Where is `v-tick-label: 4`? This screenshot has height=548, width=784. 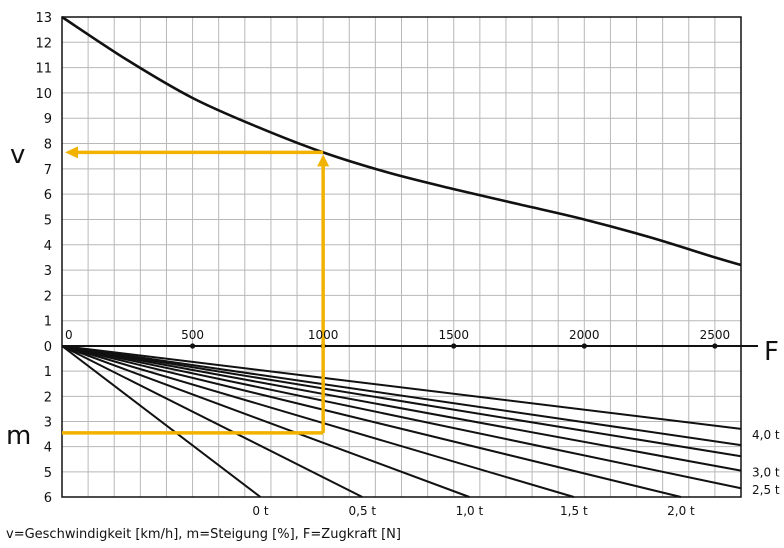
v-tick-label: 4 is located at coordinates (48, 246).